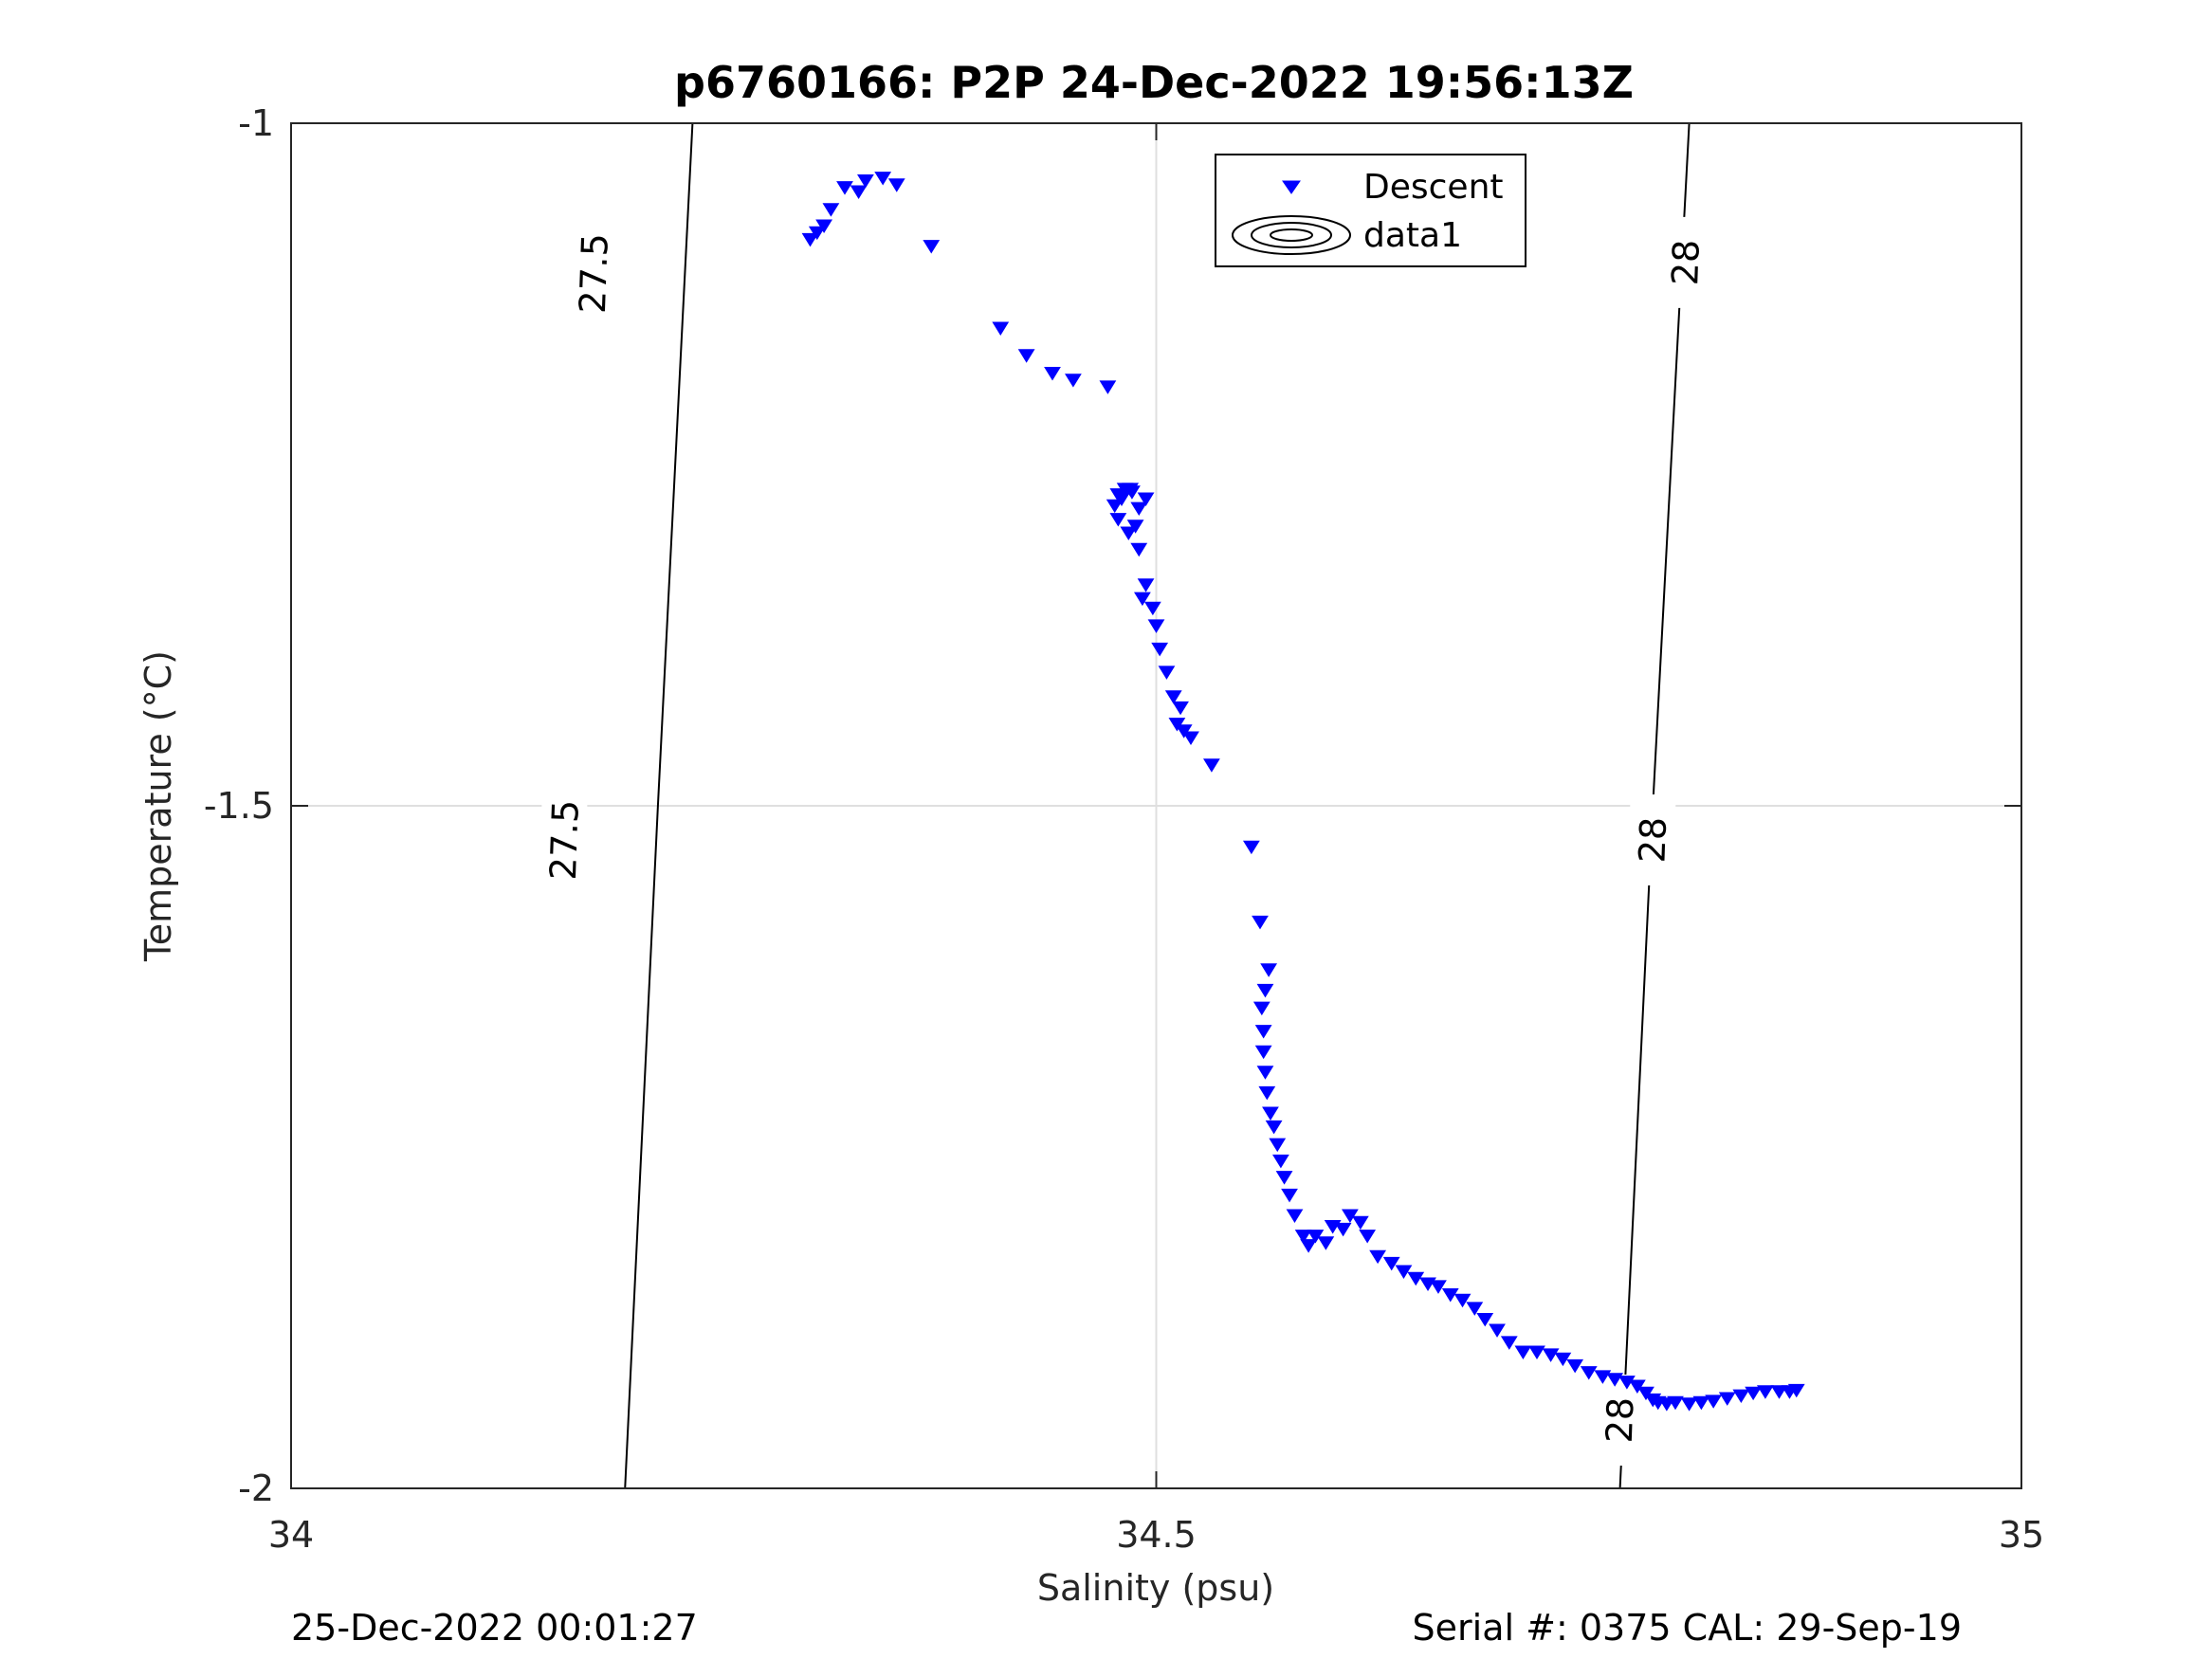  What do you see at coordinates (1433, 187) in the screenshot?
I see `legend-descent-label: Descent` at bounding box center [1433, 187].